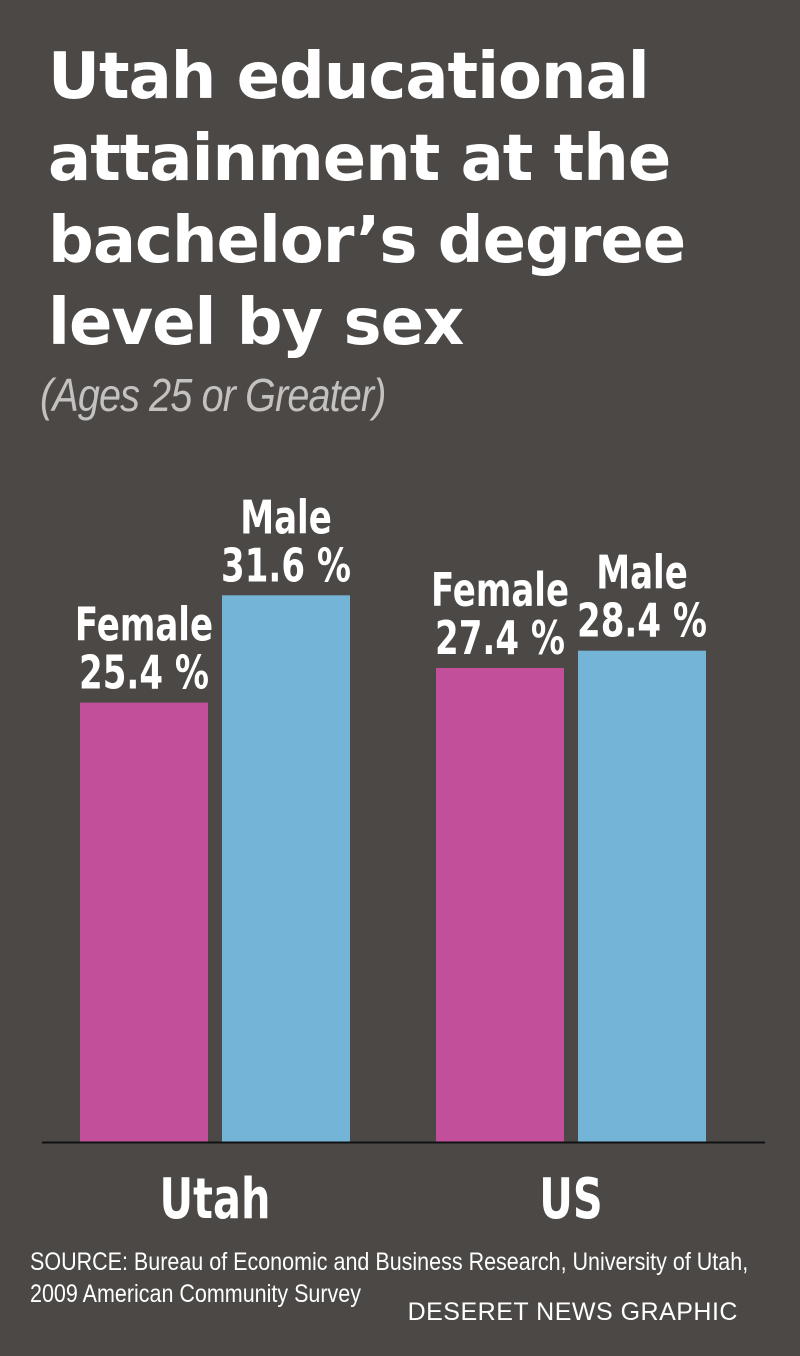  What do you see at coordinates (572, 1312) in the screenshot?
I see `graphic-credit: DESERET NEWS GRAPHIC` at bounding box center [572, 1312].